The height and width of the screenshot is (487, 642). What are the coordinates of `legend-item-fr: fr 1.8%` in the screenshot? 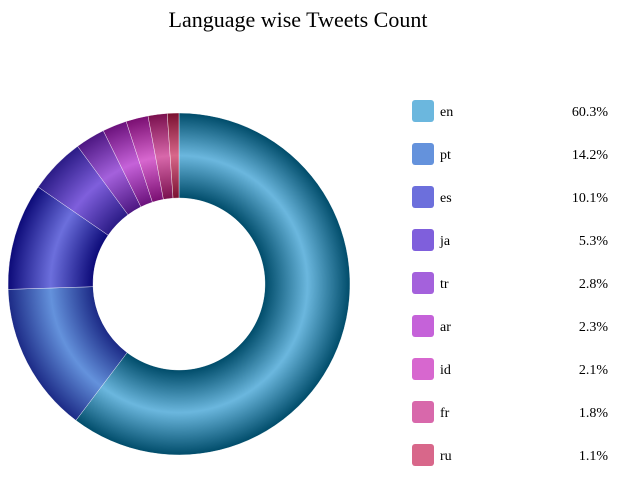 It's located at (510, 412).